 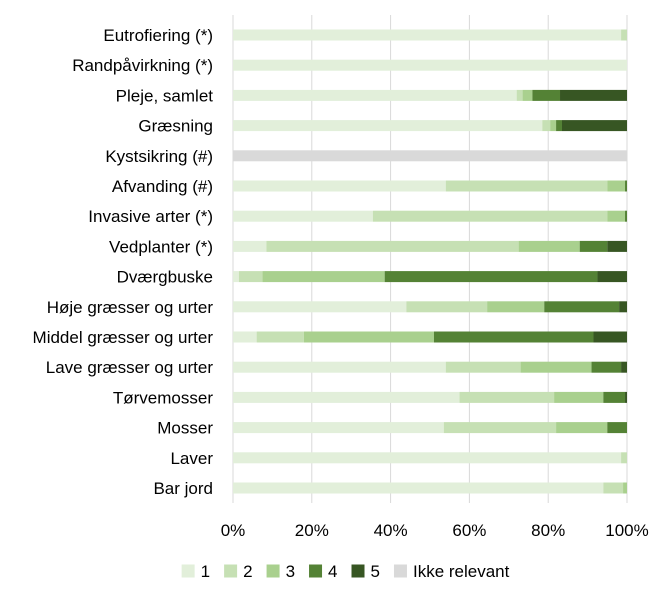 What do you see at coordinates (183, 488) in the screenshot?
I see `category-label: Bar jord` at bounding box center [183, 488].